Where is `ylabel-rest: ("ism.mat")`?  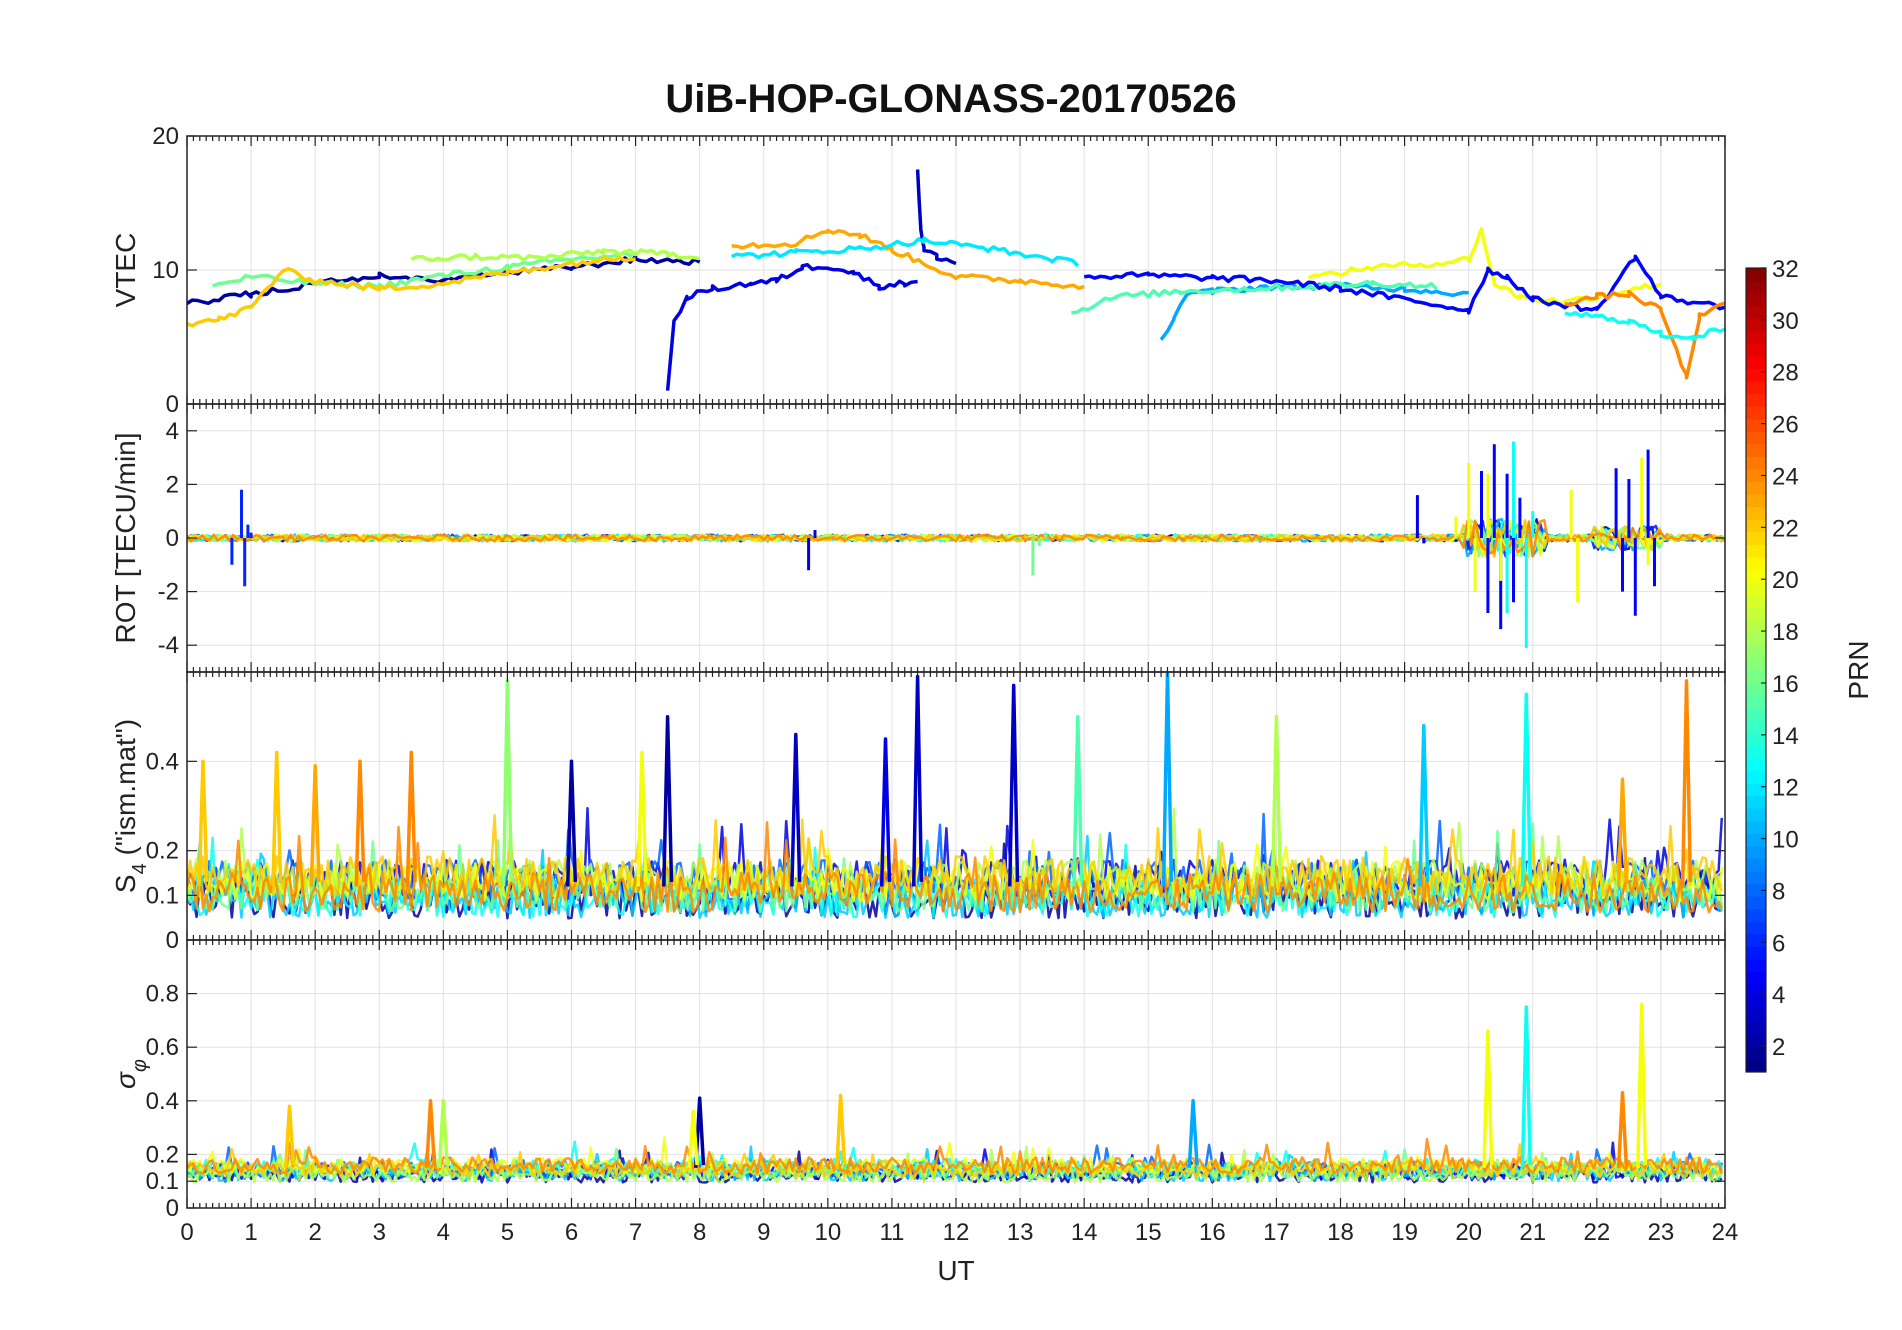
ylabel-rest: ("ism.mat") is located at coordinates (125, 791).